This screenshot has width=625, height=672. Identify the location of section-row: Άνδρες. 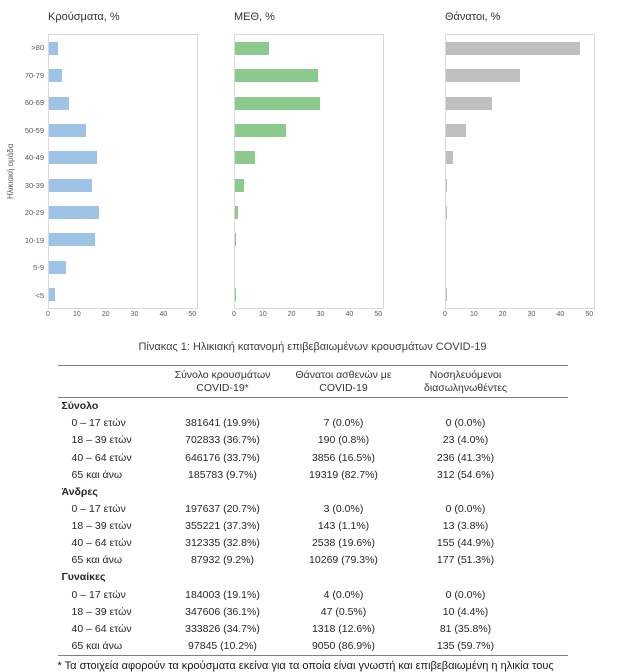
(313, 492).